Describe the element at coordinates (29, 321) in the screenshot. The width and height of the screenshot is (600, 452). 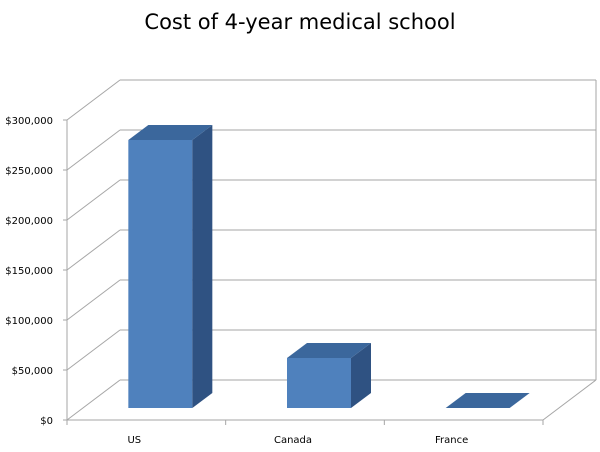
I see `y-tick-label: $100,000` at that location.